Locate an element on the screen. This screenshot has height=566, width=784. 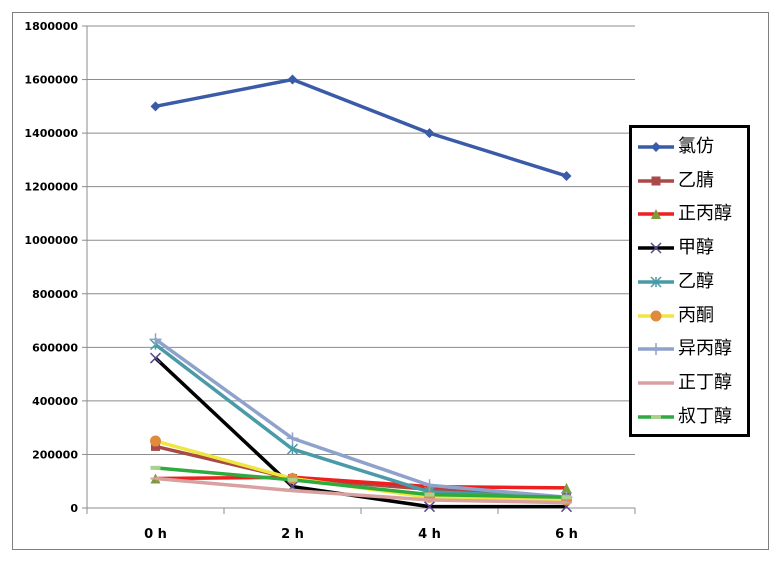
legend-label: 异丙醇 is located at coordinates (705, 349).